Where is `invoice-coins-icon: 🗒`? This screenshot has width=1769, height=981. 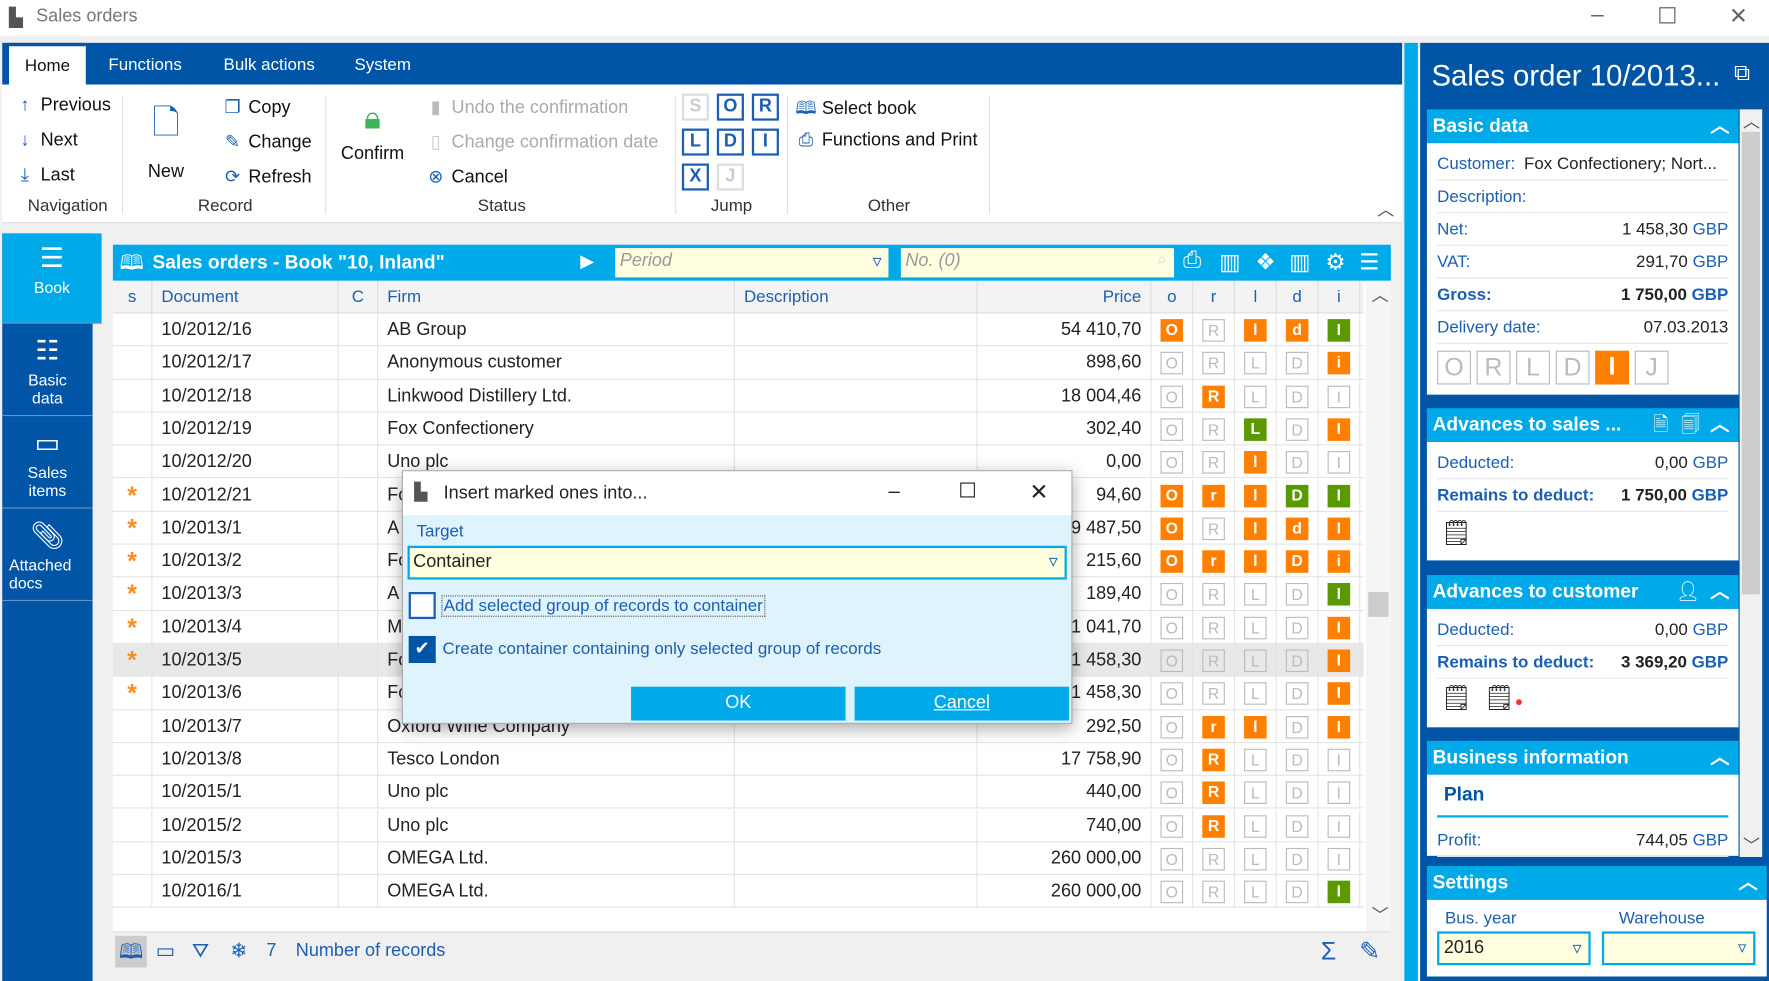 invoice-coins-icon: 🗒 is located at coordinates (1456, 532).